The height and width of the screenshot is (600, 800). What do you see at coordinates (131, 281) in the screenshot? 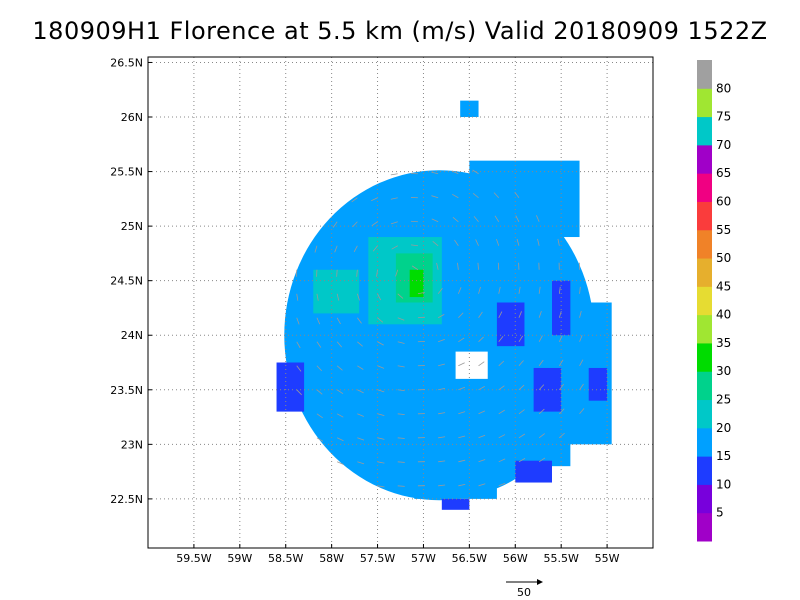
I see `y-axis: 22.5N 23N 23.5N 24N 24.5N 25N 25.5N 26N 26.5N` at bounding box center [131, 281].